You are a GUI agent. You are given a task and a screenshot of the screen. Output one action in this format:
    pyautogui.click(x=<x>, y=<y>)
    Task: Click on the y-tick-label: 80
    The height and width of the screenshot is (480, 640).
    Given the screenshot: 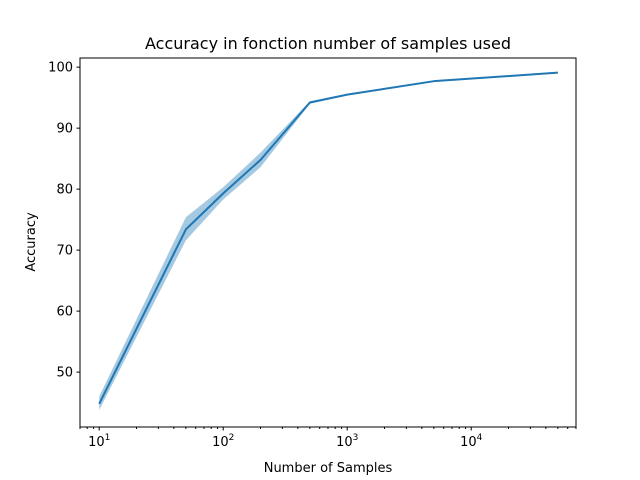 What is the action you would take?
    pyautogui.click(x=64, y=190)
    